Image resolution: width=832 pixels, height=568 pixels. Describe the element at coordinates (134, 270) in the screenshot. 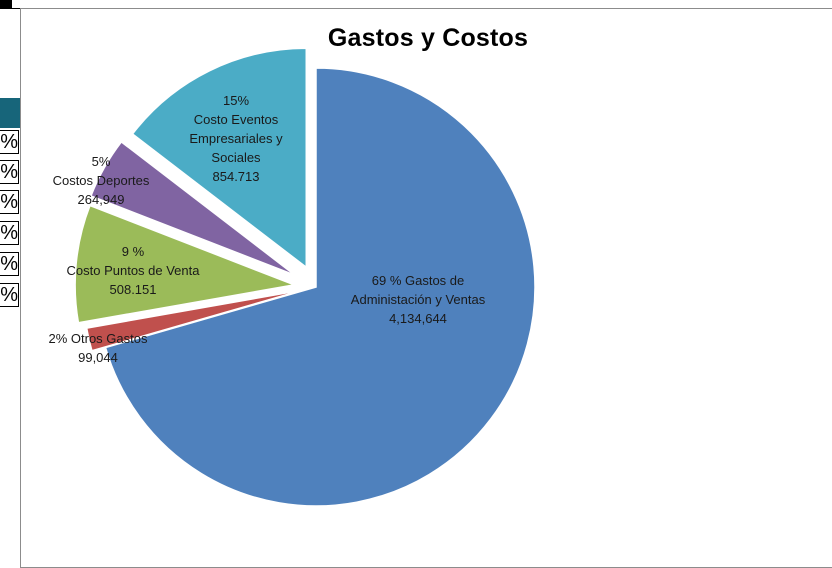

I see `data-label-puntos-venta: 9 % Costo Puntos de Venta 508.151` at that location.